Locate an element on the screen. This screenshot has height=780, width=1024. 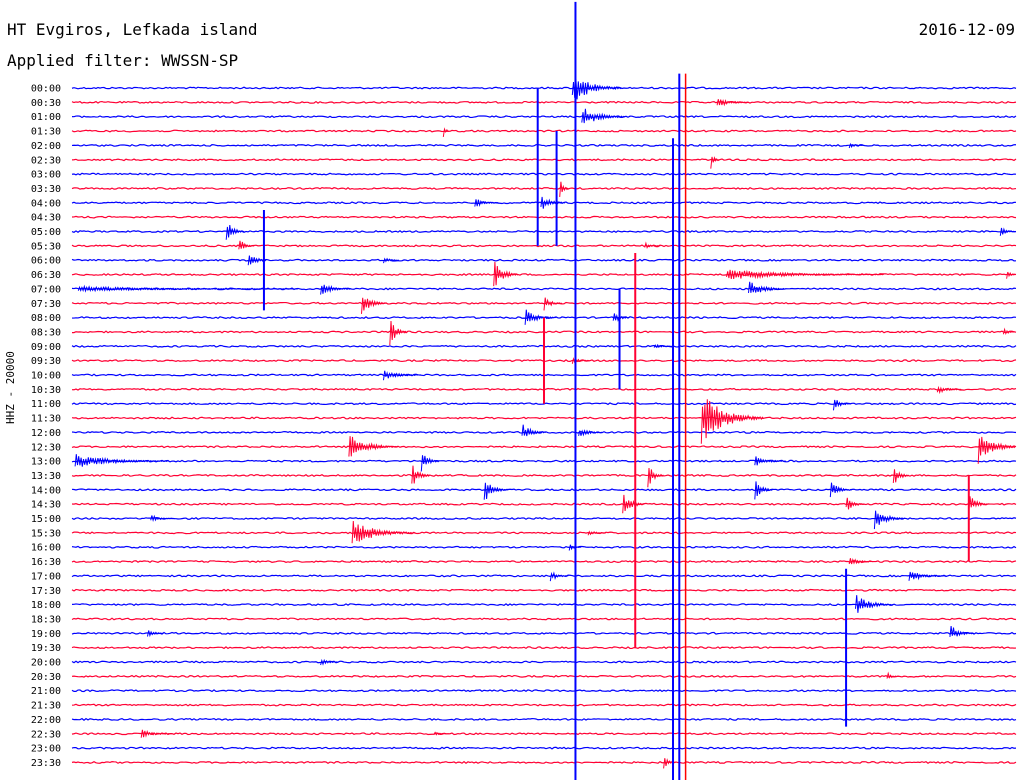
tick-label-1130: 11:30 is located at coordinates (46, 419).